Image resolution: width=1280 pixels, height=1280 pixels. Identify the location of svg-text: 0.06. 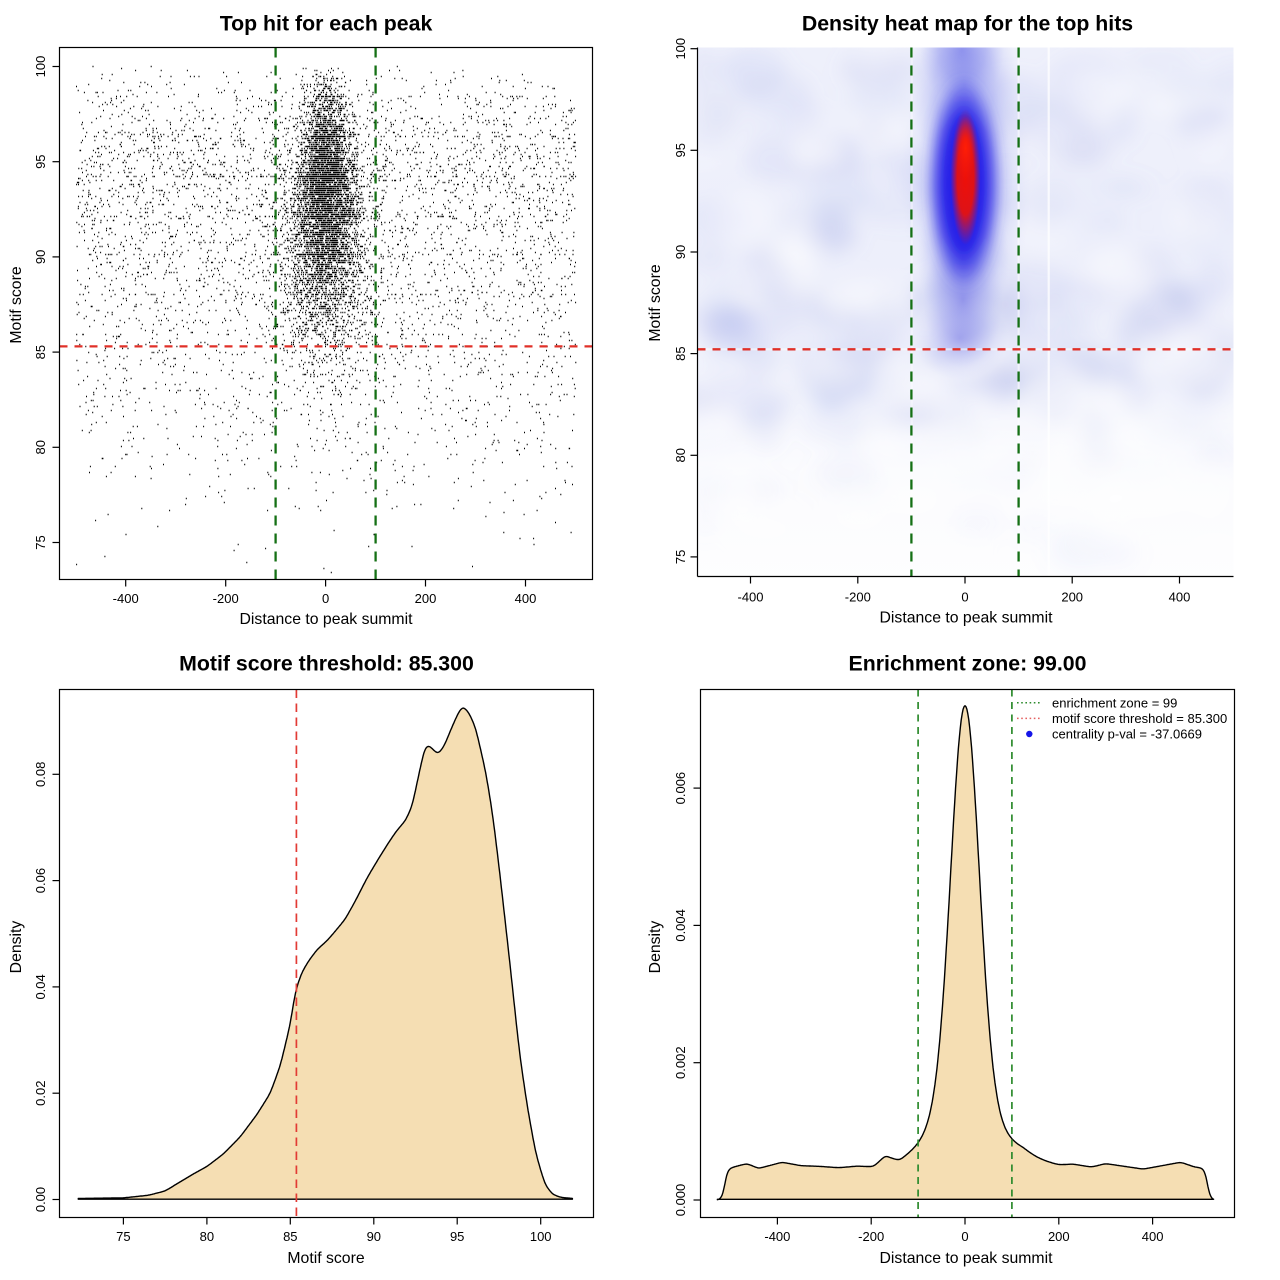
(40, 880).